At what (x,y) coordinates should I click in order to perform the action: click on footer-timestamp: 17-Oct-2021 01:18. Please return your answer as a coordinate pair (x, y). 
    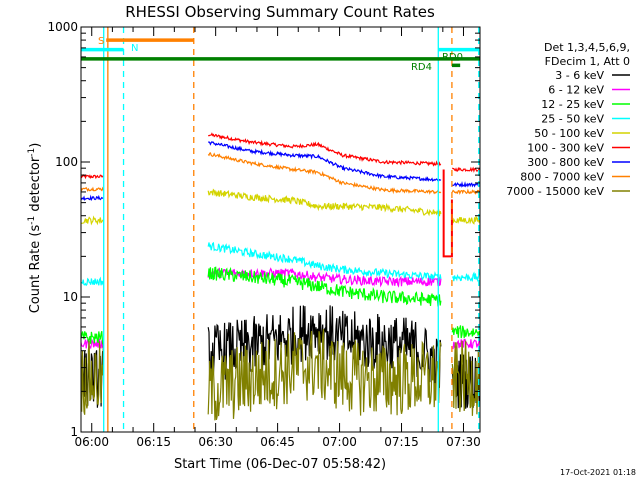
    Looking at the image, I should click on (598, 472).